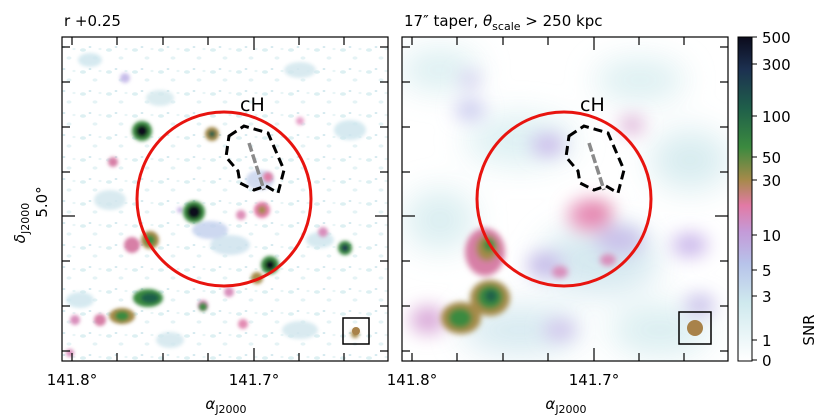 The width and height of the screenshot is (830, 415). What do you see at coordinates (487, 21) in the screenshot?
I see `title-theta: θ` at bounding box center [487, 21].